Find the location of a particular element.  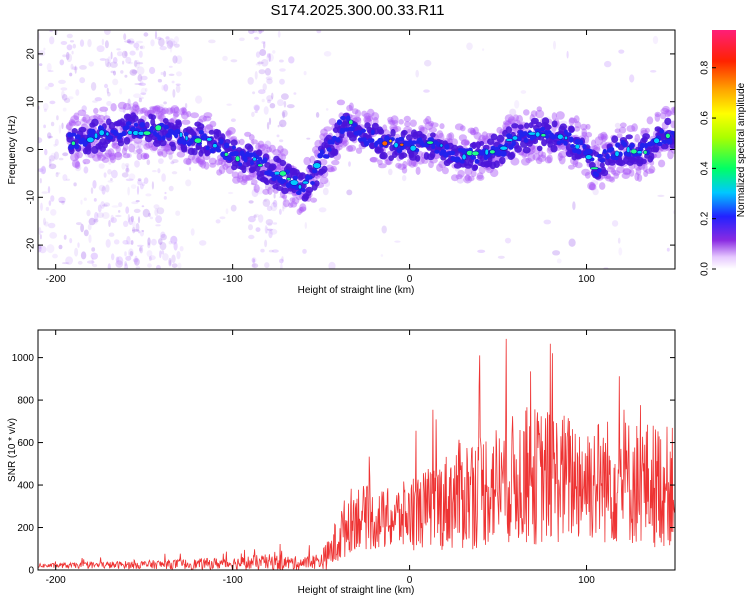

spectrogram-x-tick-label: -200 is located at coordinates (56, 279).